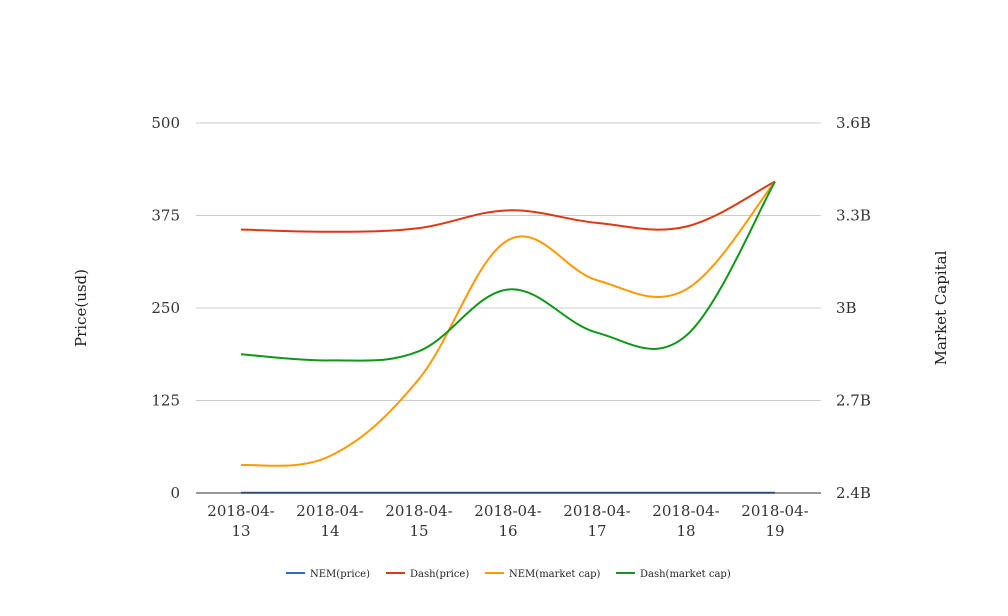 Image resolution: width=1008 pixels, height=616 pixels. What do you see at coordinates (685, 521) in the screenshot?
I see `x-tick-label: 2018-04-18` at bounding box center [685, 521].